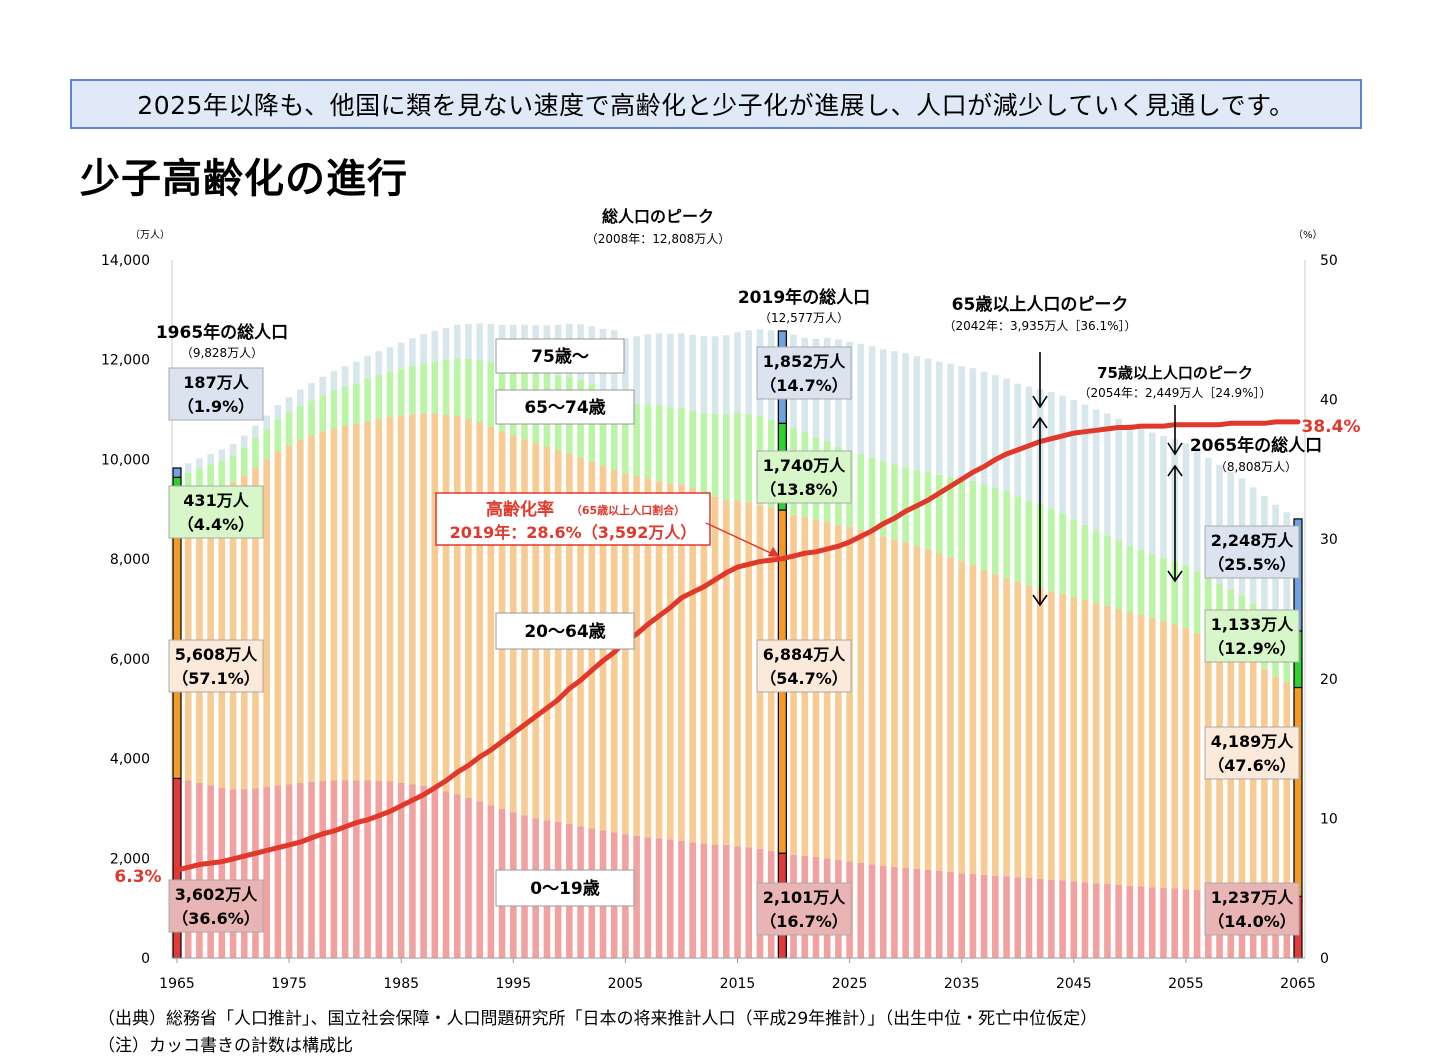 The width and height of the screenshot is (1432, 1064). I want to click on bar-age-75-plus-1983, so click(379, 363).